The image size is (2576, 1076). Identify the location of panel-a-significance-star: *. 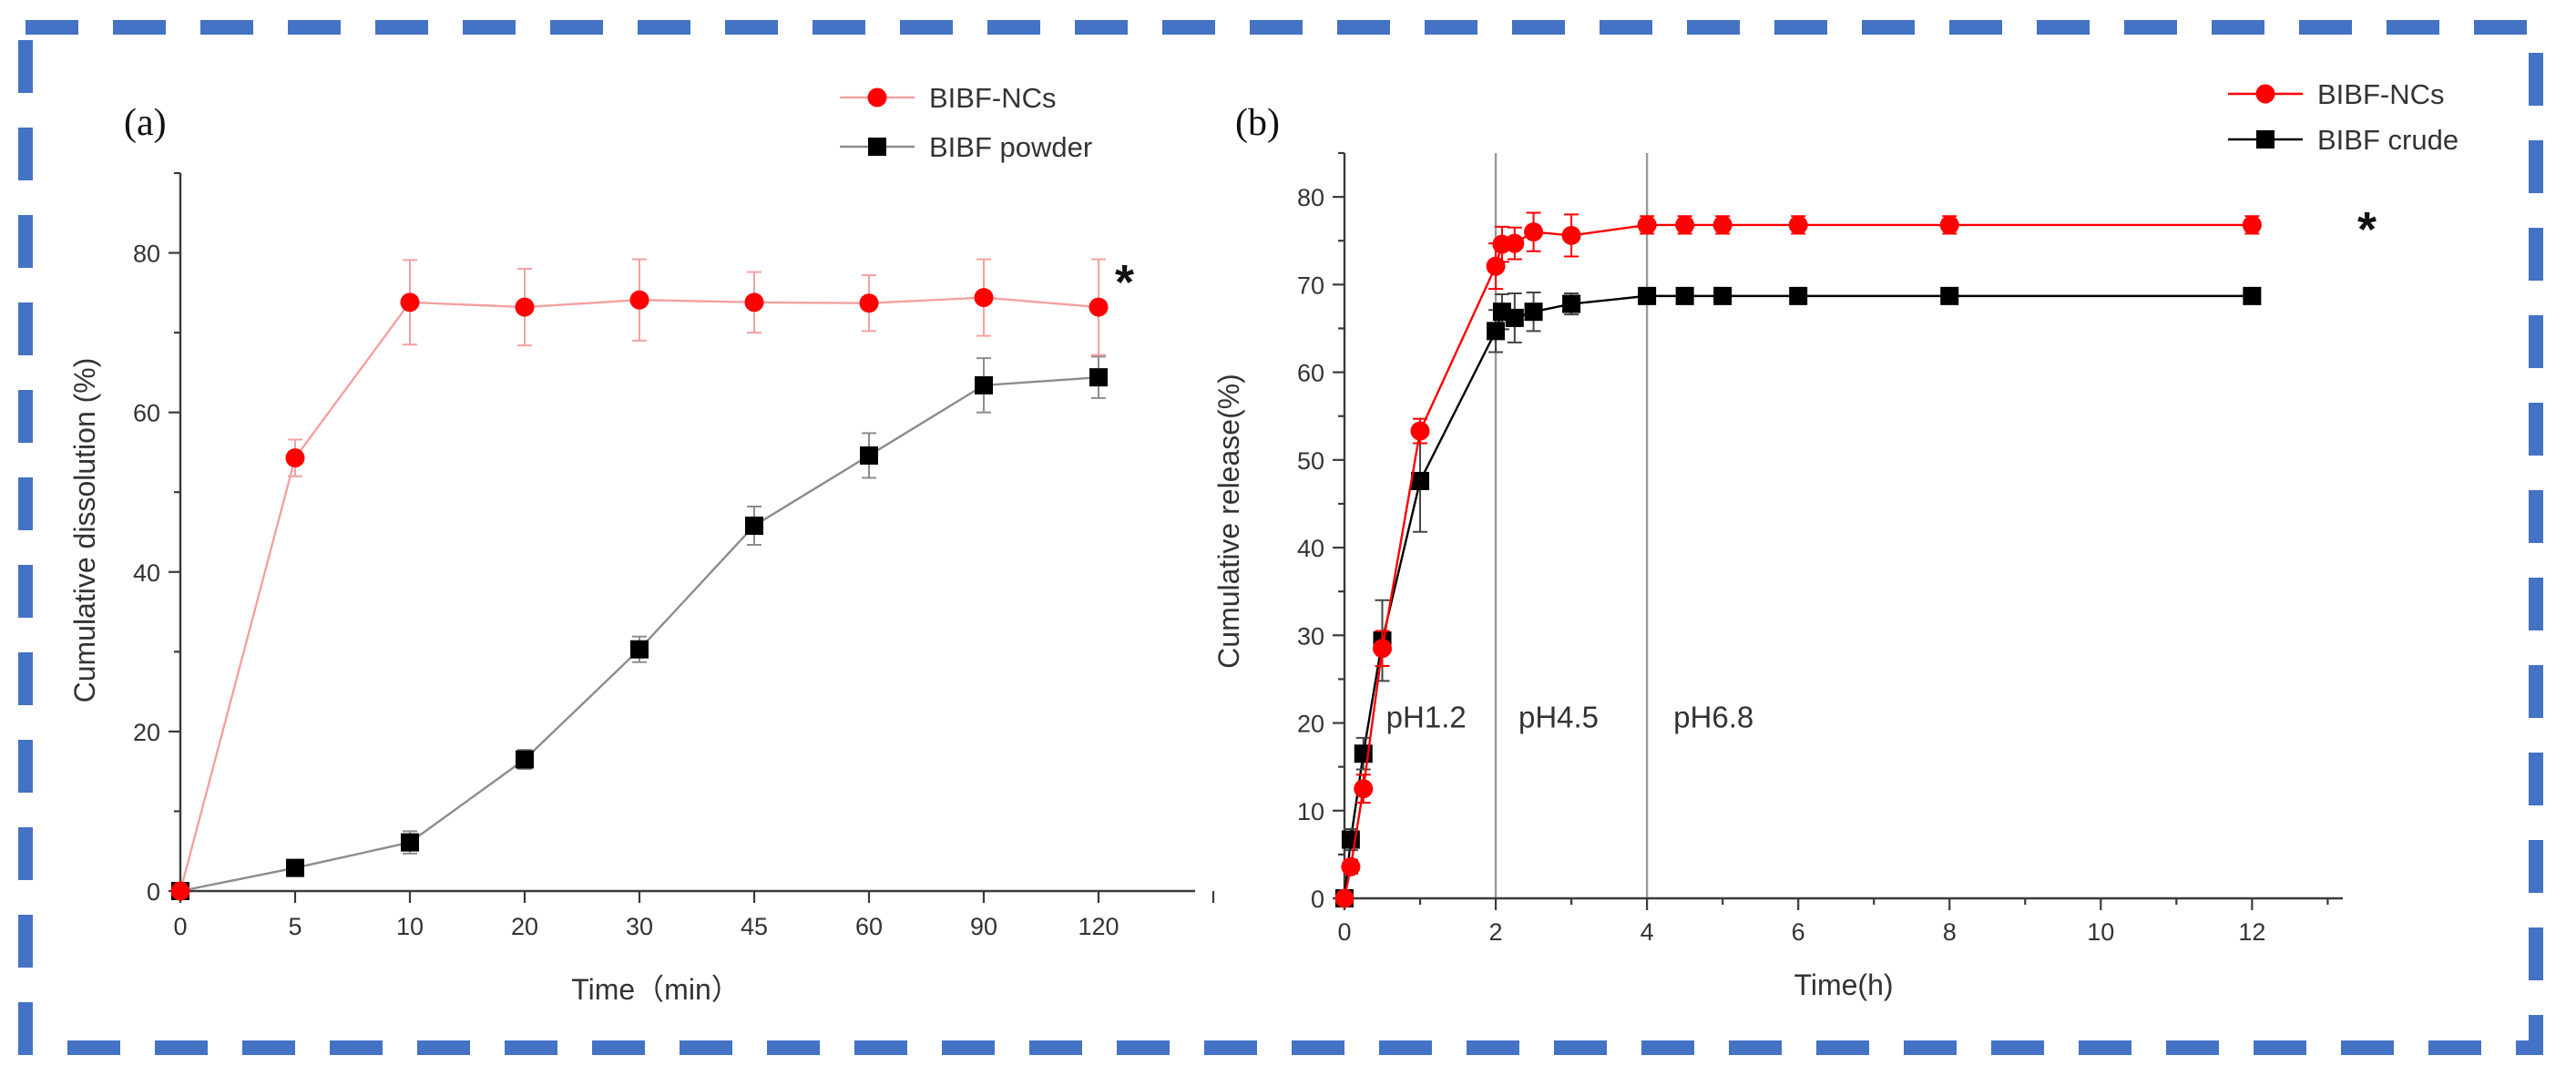
(1124, 282).